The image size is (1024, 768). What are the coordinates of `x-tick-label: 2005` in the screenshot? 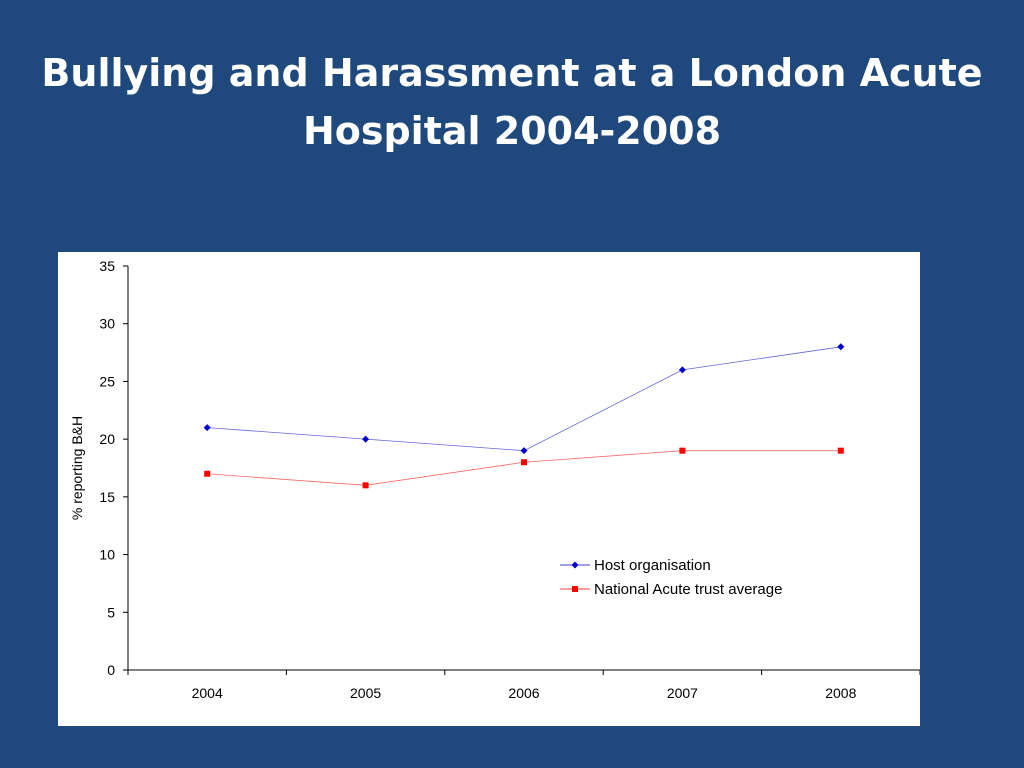 It's located at (365, 693).